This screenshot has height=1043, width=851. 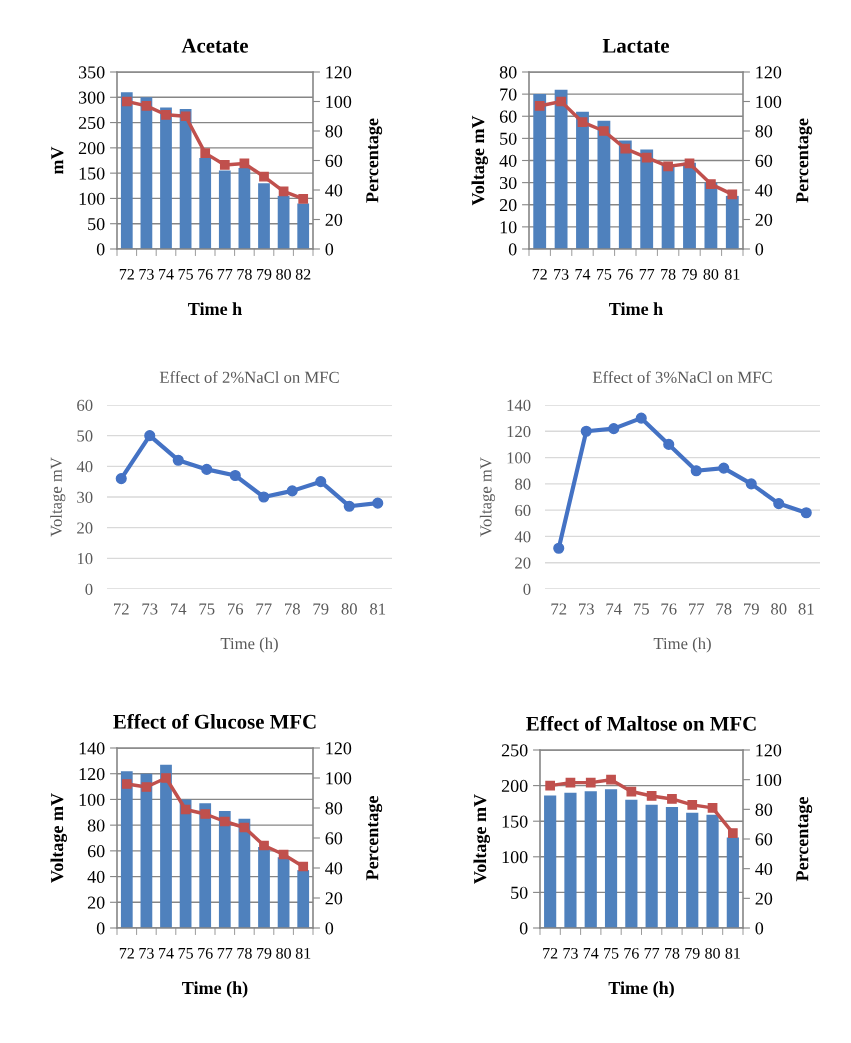 What do you see at coordinates (519, 405) in the screenshot?
I see `y-tick-label: 140` at bounding box center [519, 405].